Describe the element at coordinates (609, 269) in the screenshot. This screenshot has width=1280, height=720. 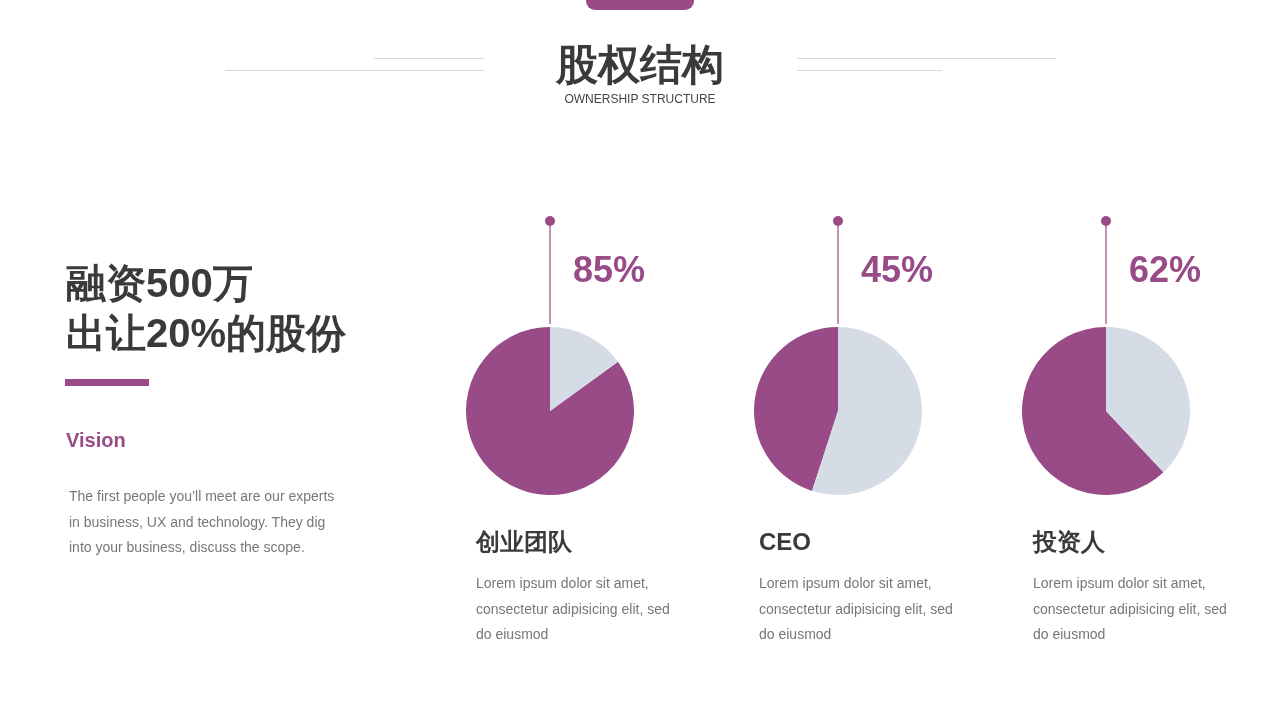
I see `data-label: 85%` at that location.